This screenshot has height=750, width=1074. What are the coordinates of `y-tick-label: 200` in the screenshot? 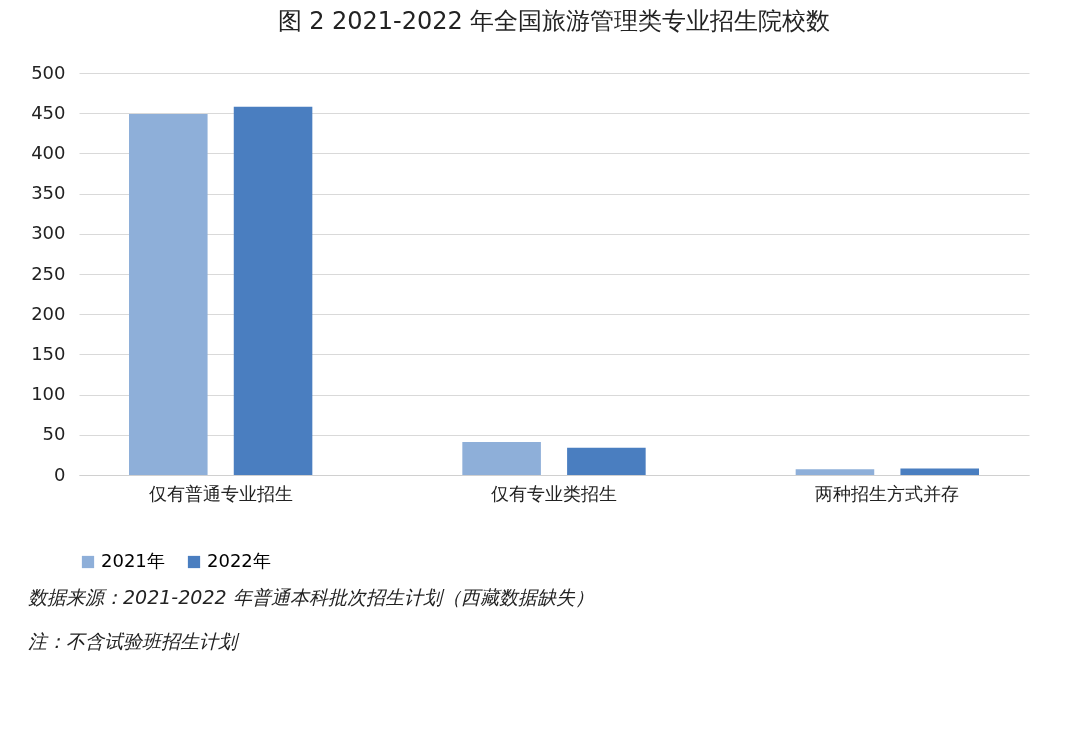 It's located at (48, 313).